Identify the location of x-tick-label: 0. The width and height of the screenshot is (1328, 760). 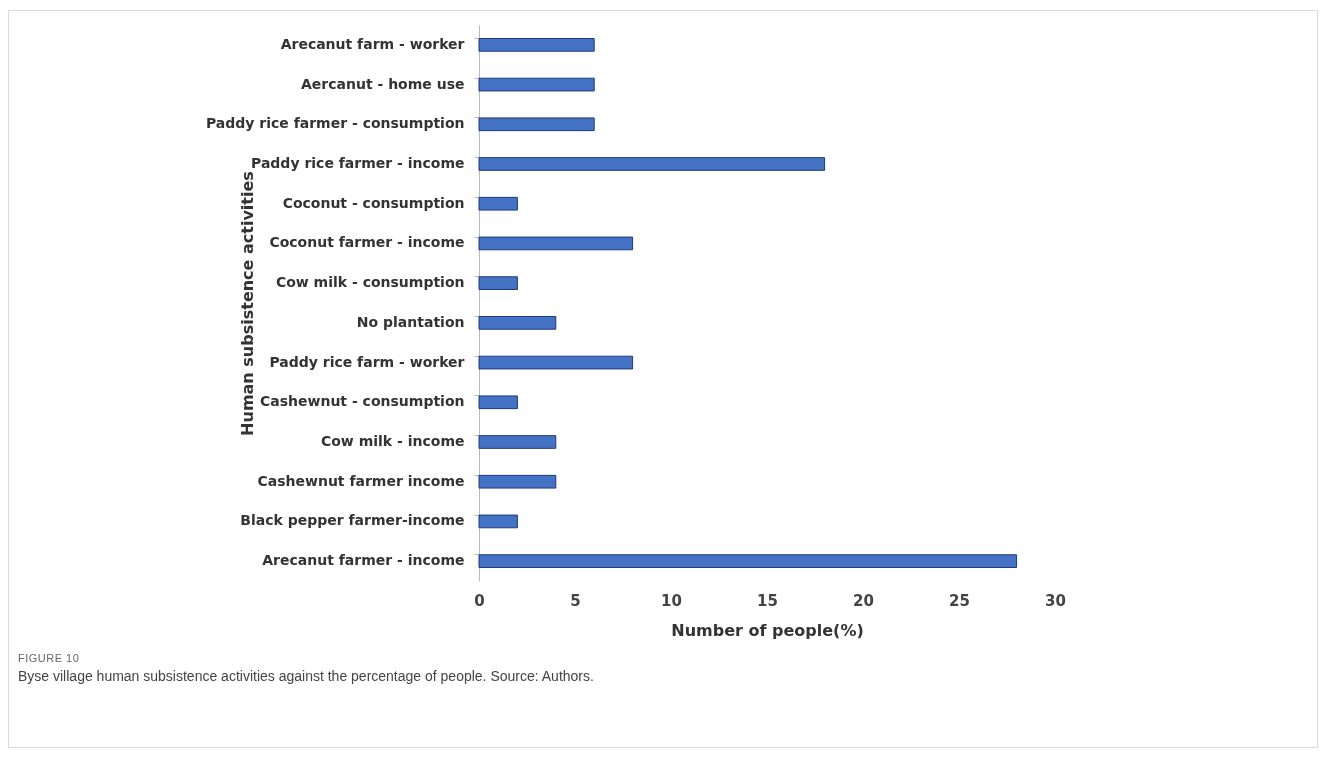
(479, 600).